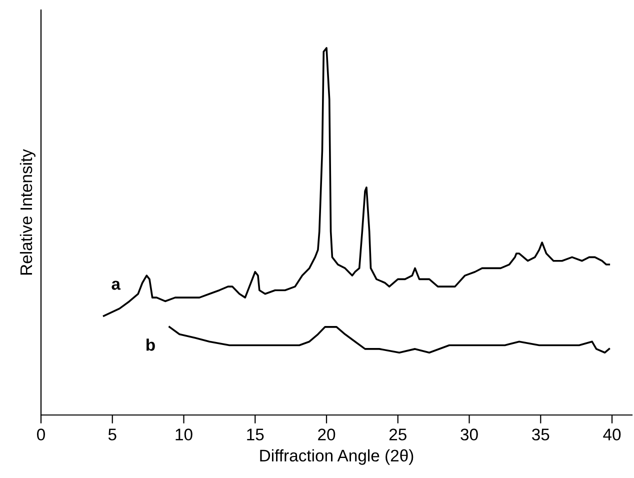 Image resolution: width=634 pixels, height=478 pixels. What do you see at coordinates (112, 434) in the screenshot?
I see `x-tick-label: 5` at bounding box center [112, 434].